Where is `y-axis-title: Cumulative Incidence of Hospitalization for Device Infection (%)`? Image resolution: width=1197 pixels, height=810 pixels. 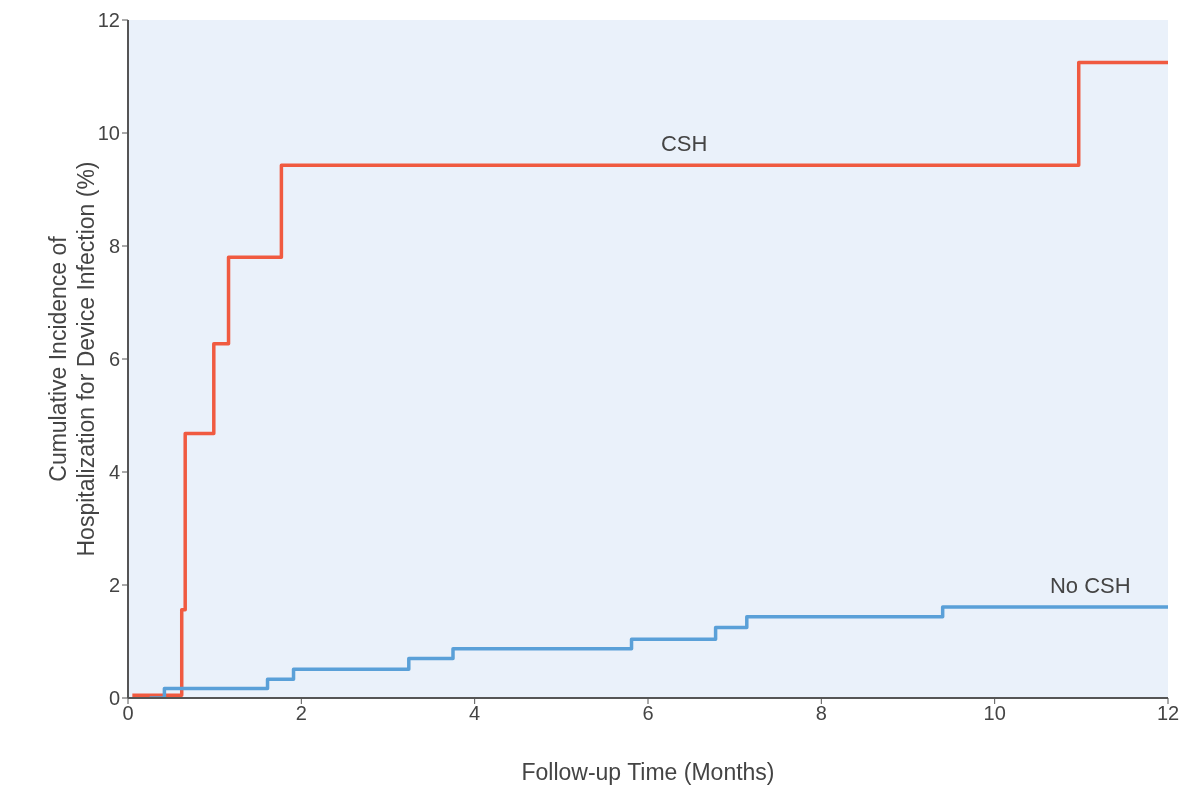
y-axis-title: Cumulative Incidence of Hospitalization for Device Infection (%) is located at coordinates (72, 359).